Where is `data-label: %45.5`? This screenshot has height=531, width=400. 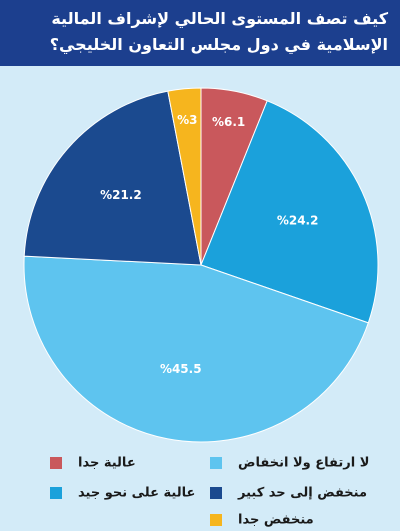 data-label: %45.5 is located at coordinates (181, 369).